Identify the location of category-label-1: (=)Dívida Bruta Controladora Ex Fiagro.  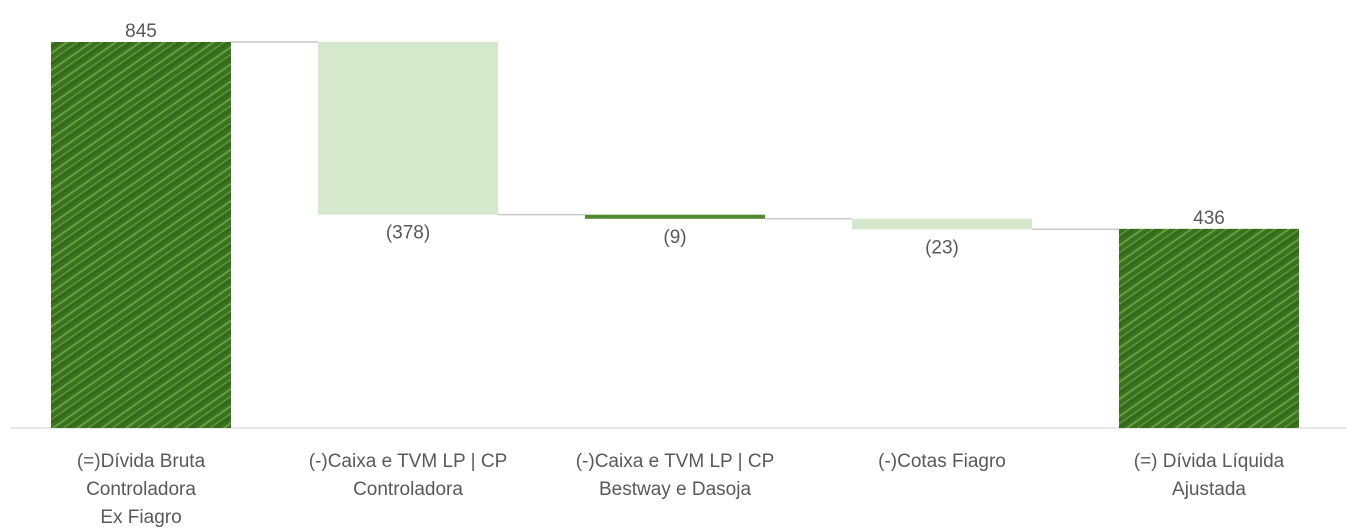
(141, 489).